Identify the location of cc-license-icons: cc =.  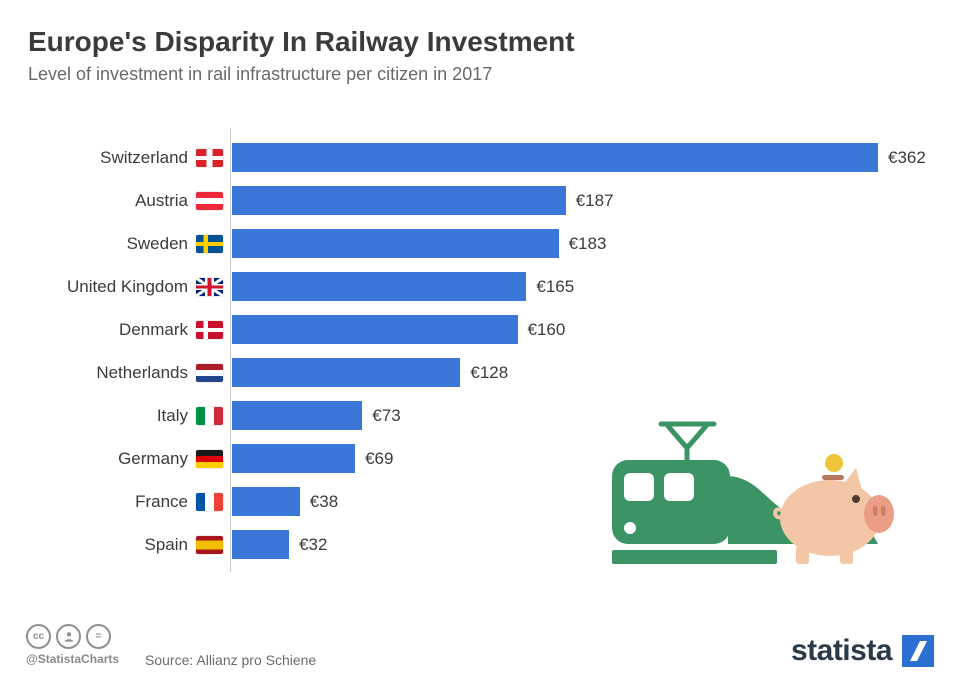
(68, 636).